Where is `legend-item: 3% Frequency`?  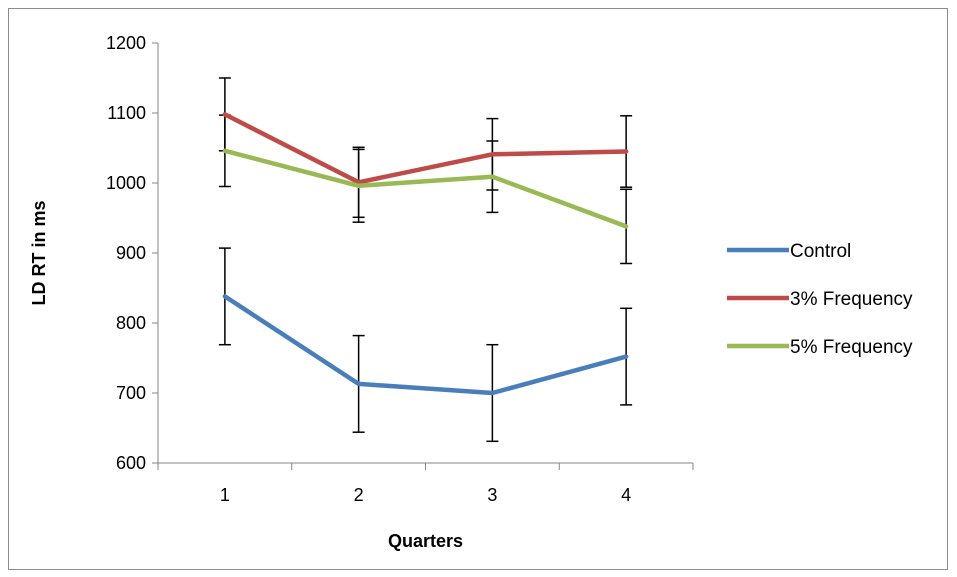 legend-item: 3% Frequency is located at coordinates (820, 299).